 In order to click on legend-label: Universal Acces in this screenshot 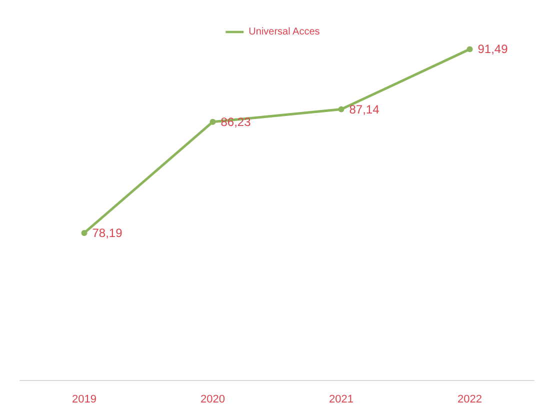, I will do `click(284, 32)`.